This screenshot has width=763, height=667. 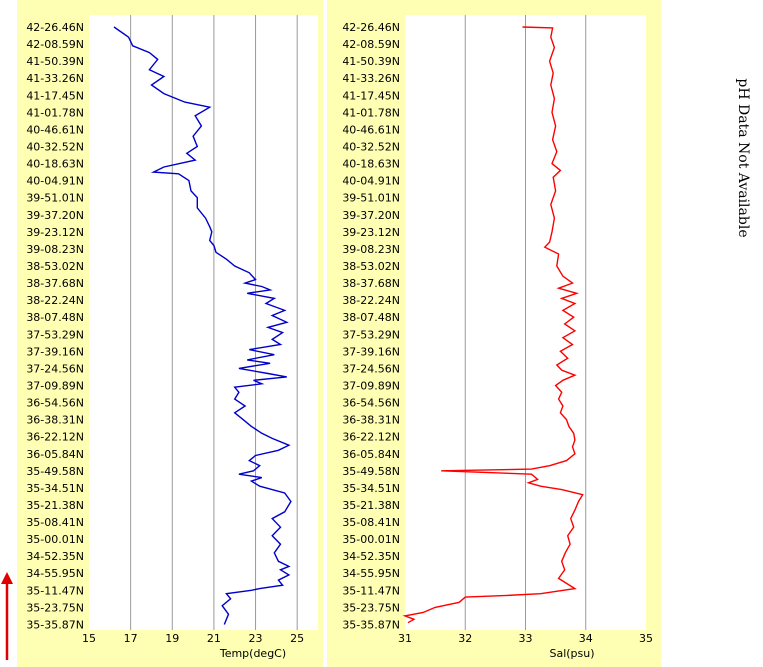 I want to click on sal-x-tick-label: 34, so click(x=586, y=638).